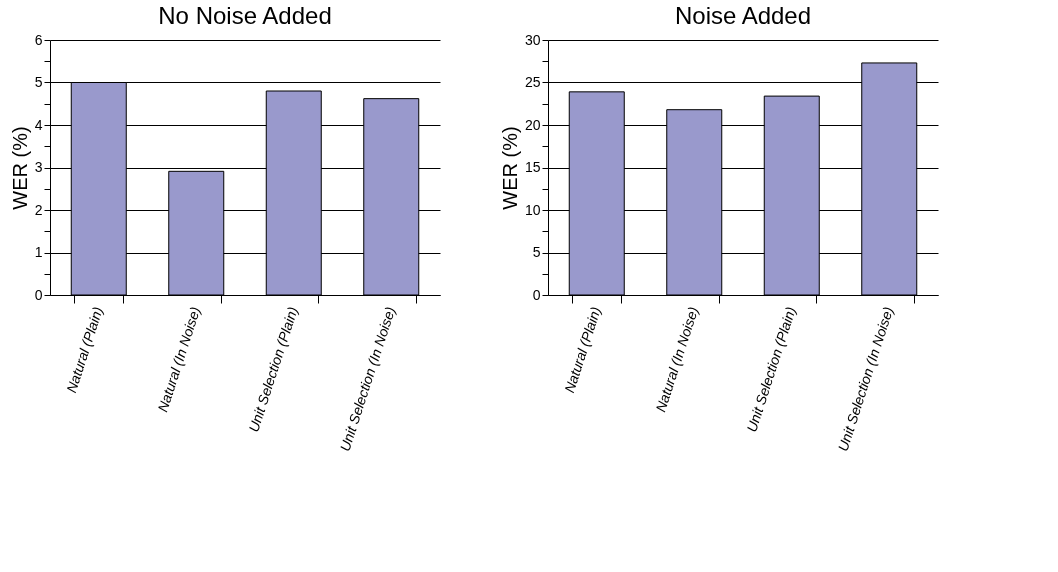 The image size is (1058, 572). Describe the element at coordinates (38, 39) in the screenshot. I see `y-tick-label: 6` at that location.